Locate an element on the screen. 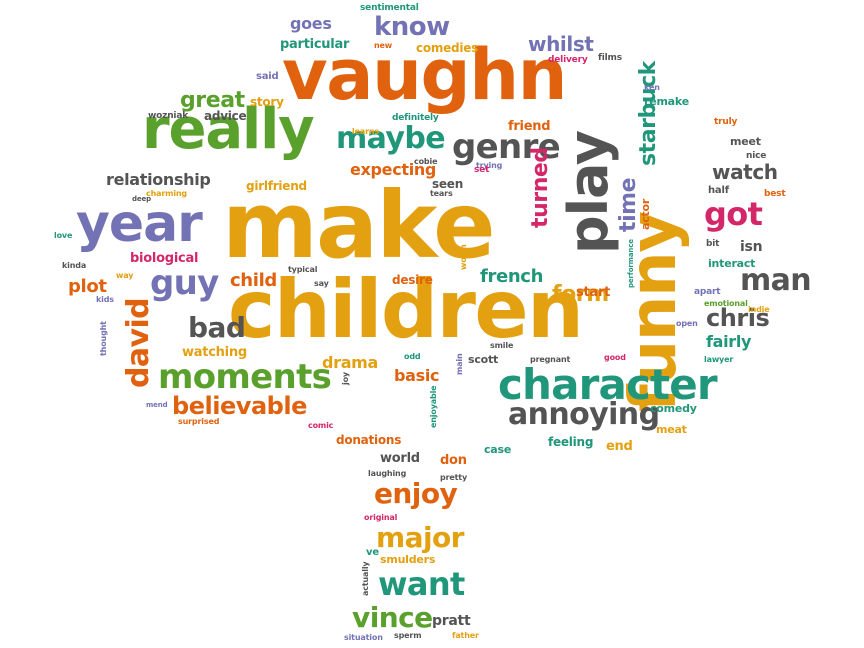 This screenshot has height=648, width=864. word-meat: meat is located at coordinates (671, 429).